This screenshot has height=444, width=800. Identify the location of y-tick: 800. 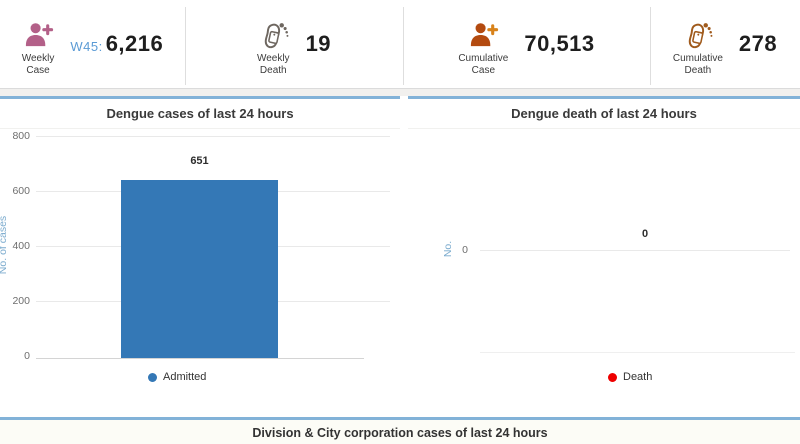
(21, 136).